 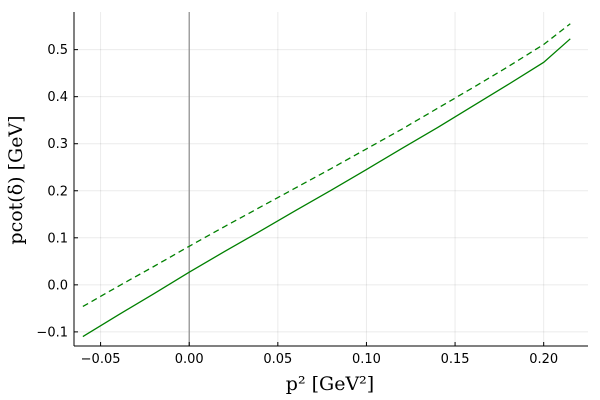 I want to click on y-tick-label-5: 0.4, so click(x=57, y=97).